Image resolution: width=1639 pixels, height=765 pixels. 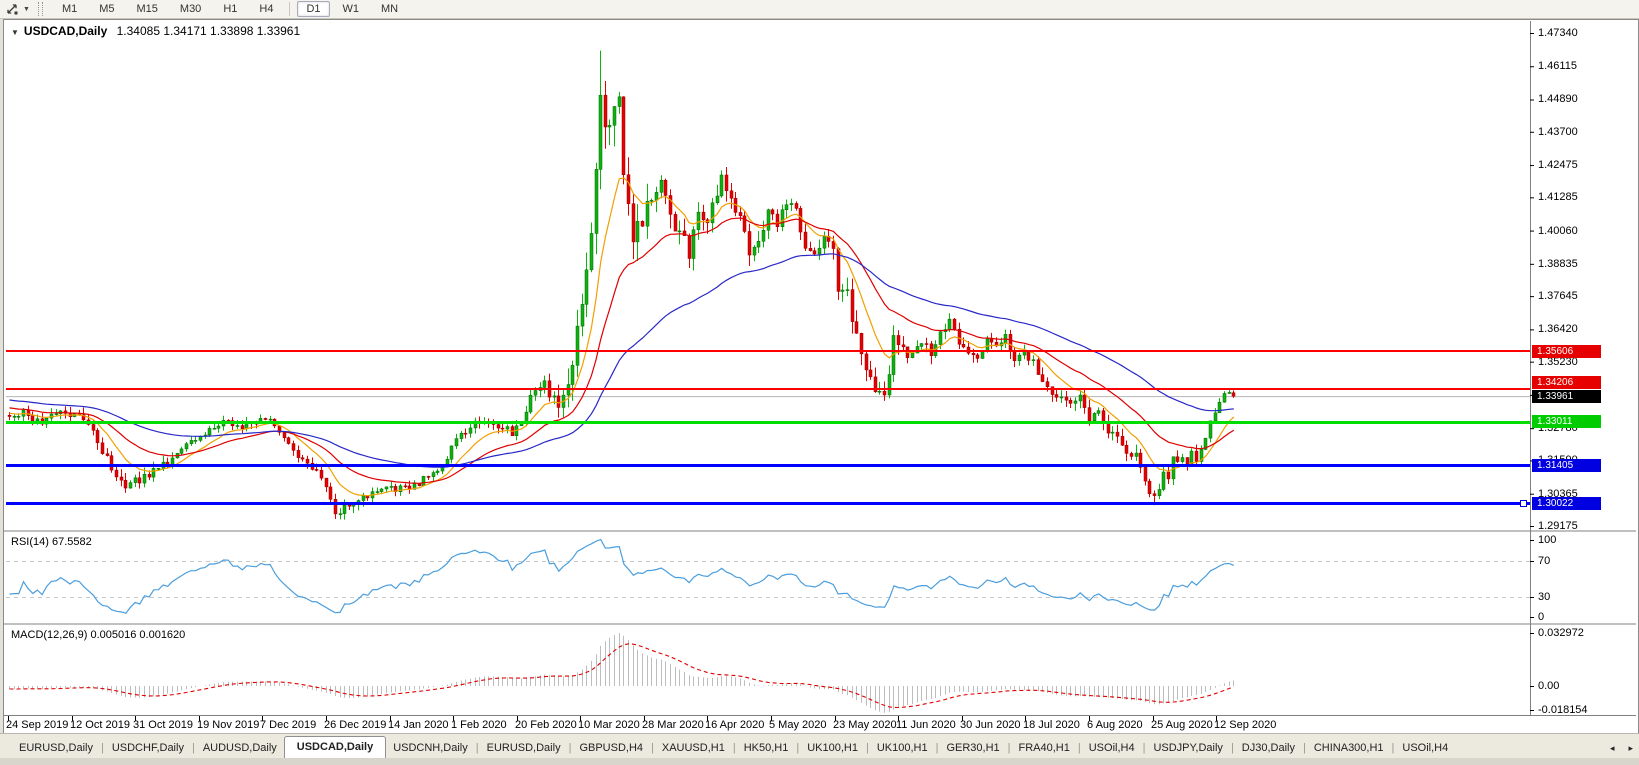 What do you see at coordinates (1348, 748) in the screenshot?
I see `chart-tab-china300-h1: CHINA300,H1` at bounding box center [1348, 748].